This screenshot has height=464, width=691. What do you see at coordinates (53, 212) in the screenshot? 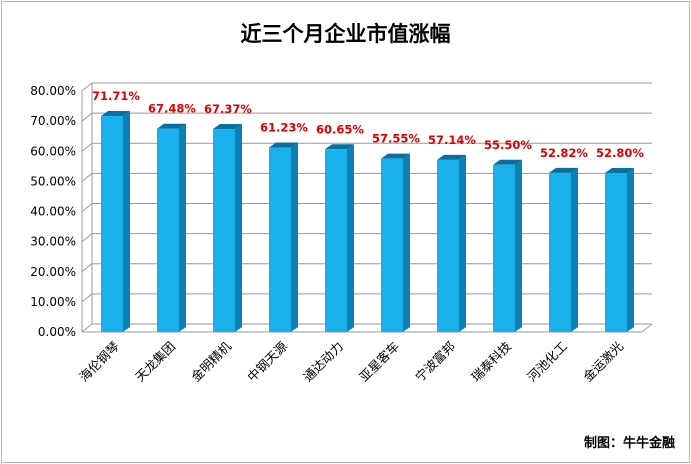
I see `y-tick-label: 40.00%` at bounding box center [53, 212].